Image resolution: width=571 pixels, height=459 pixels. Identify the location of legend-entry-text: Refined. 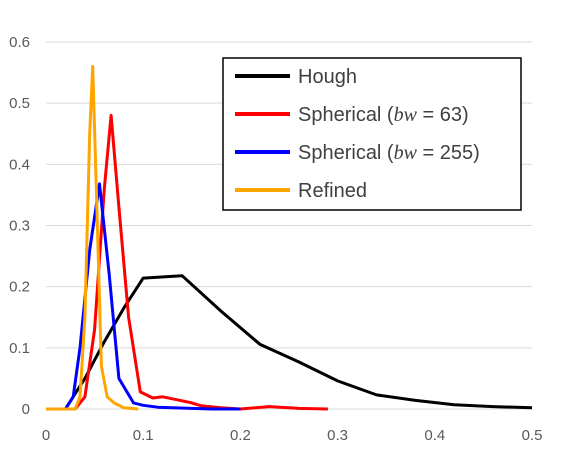
(332, 191).